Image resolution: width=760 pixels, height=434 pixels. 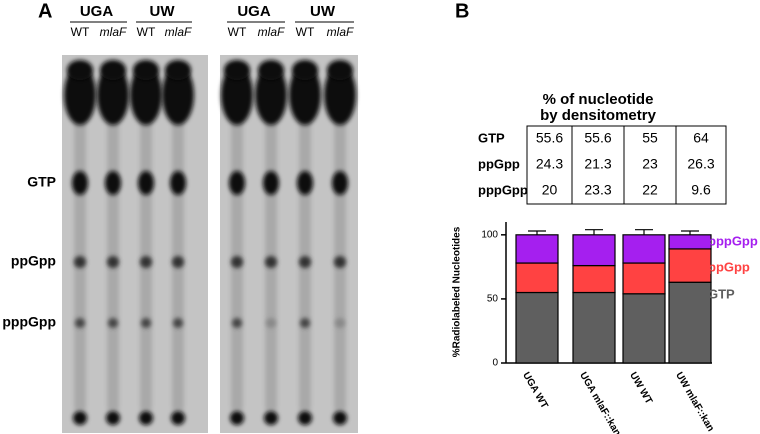 What do you see at coordinates (721, 293) in the screenshot?
I see `legend-label: GTP` at bounding box center [721, 293].